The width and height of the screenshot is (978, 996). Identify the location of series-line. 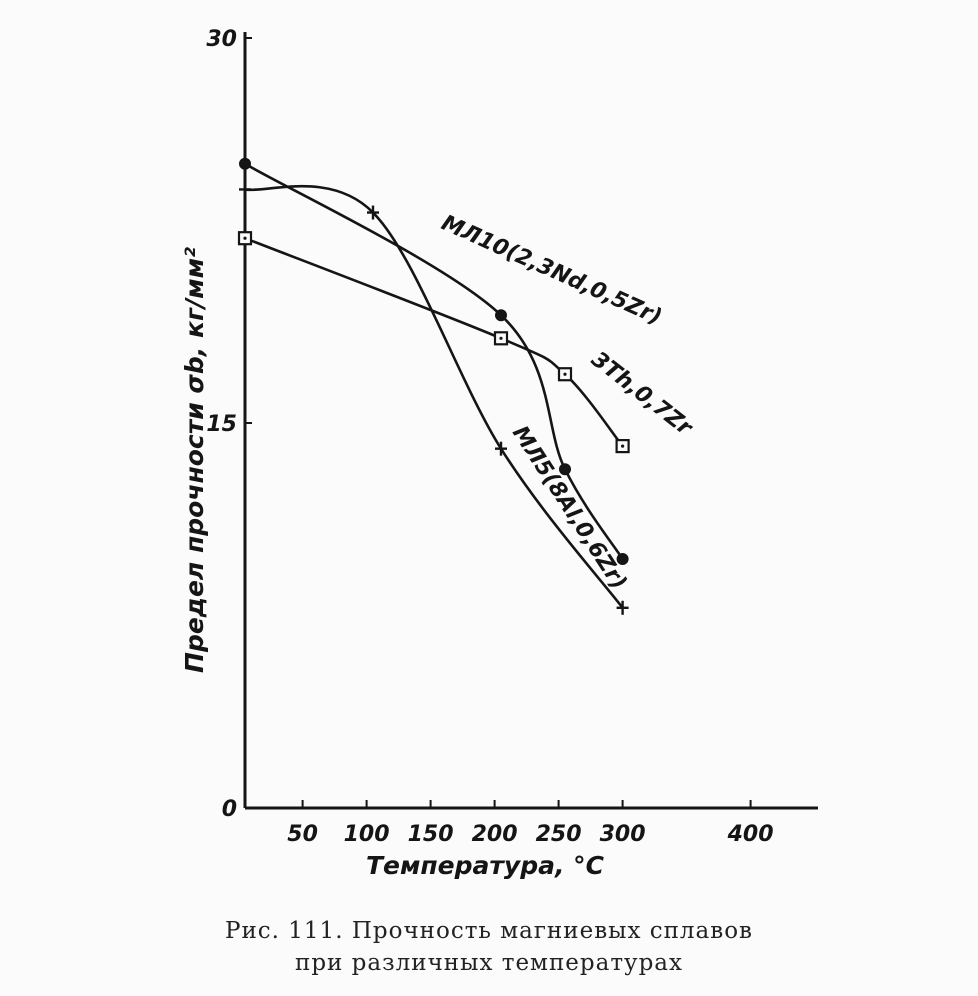
(434, 341).